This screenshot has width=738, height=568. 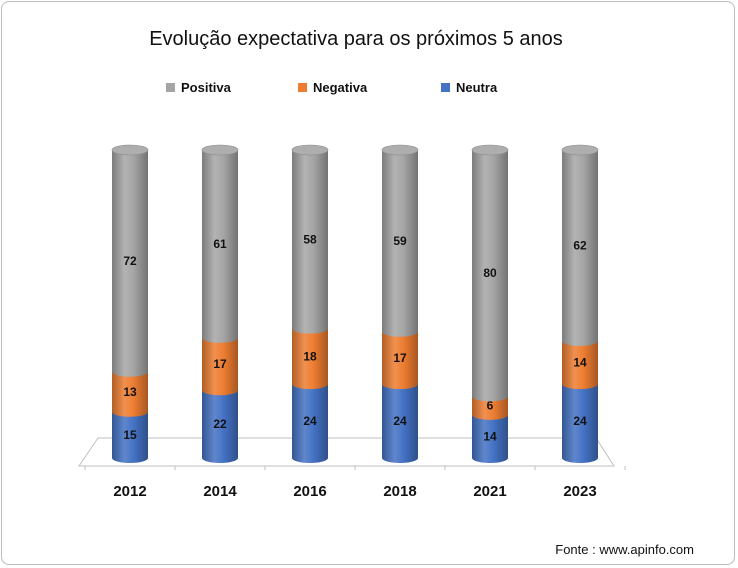 What do you see at coordinates (369, 90) in the screenshot?
I see `chart-legend: Positiva Negativa Neutra` at bounding box center [369, 90].